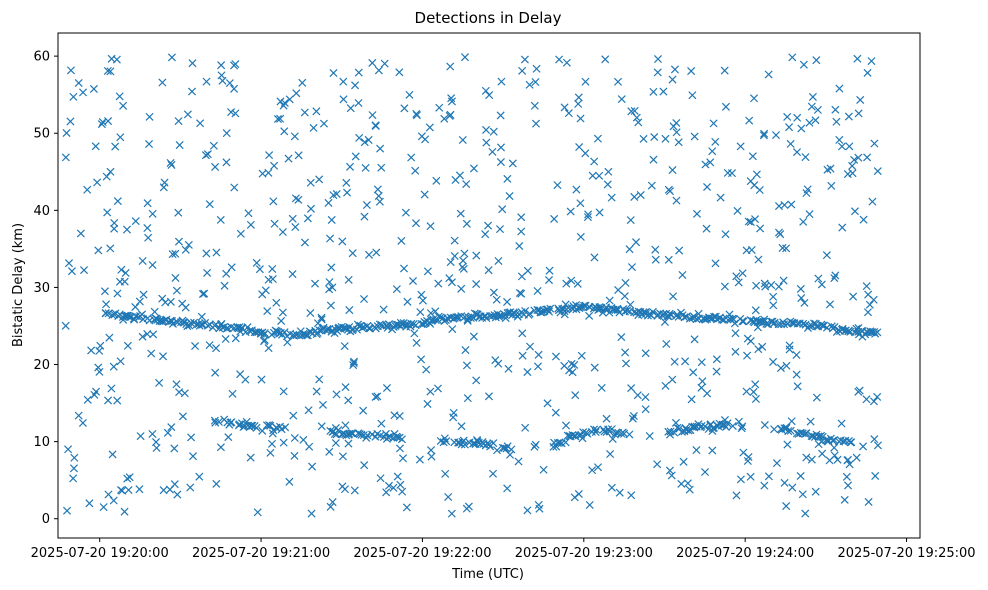 The image size is (988, 590). What do you see at coordinates (18, 285) in the screenshot?
I see `y-axis-label: Bistatic Delay (km)` at bounding box center [18, 285].